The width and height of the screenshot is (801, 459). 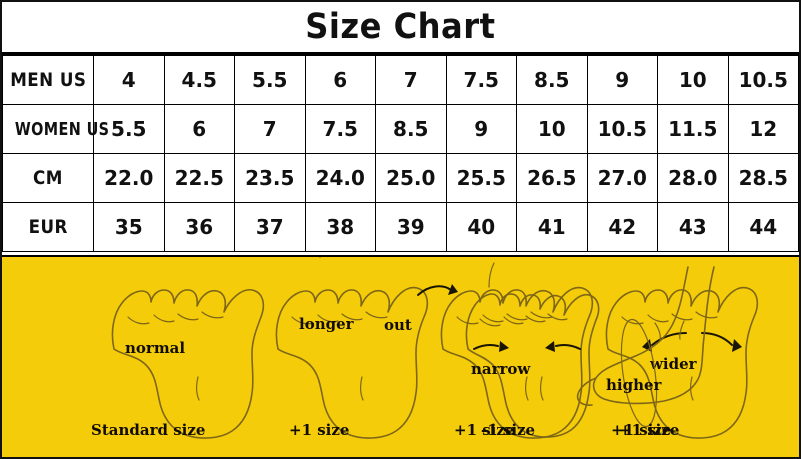 I want to click on page-title: Size Chart, so click(x=400, y=27).